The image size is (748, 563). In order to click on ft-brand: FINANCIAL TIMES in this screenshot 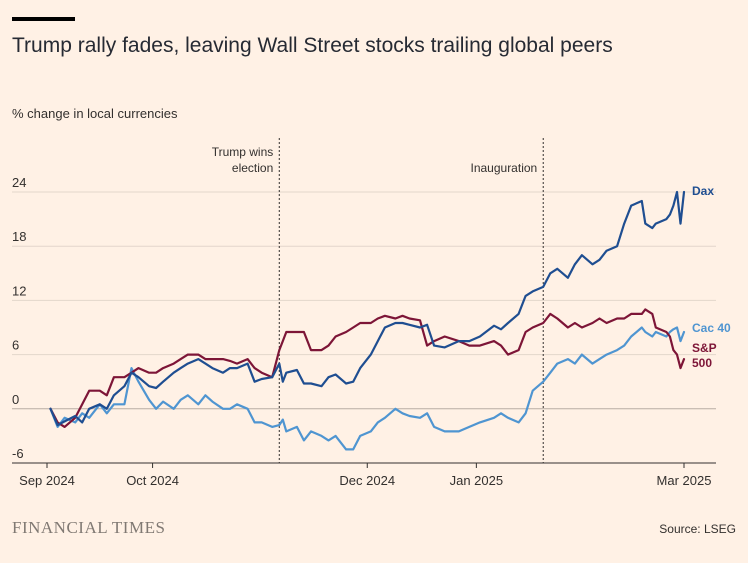, I will do `click(89, 527)`.